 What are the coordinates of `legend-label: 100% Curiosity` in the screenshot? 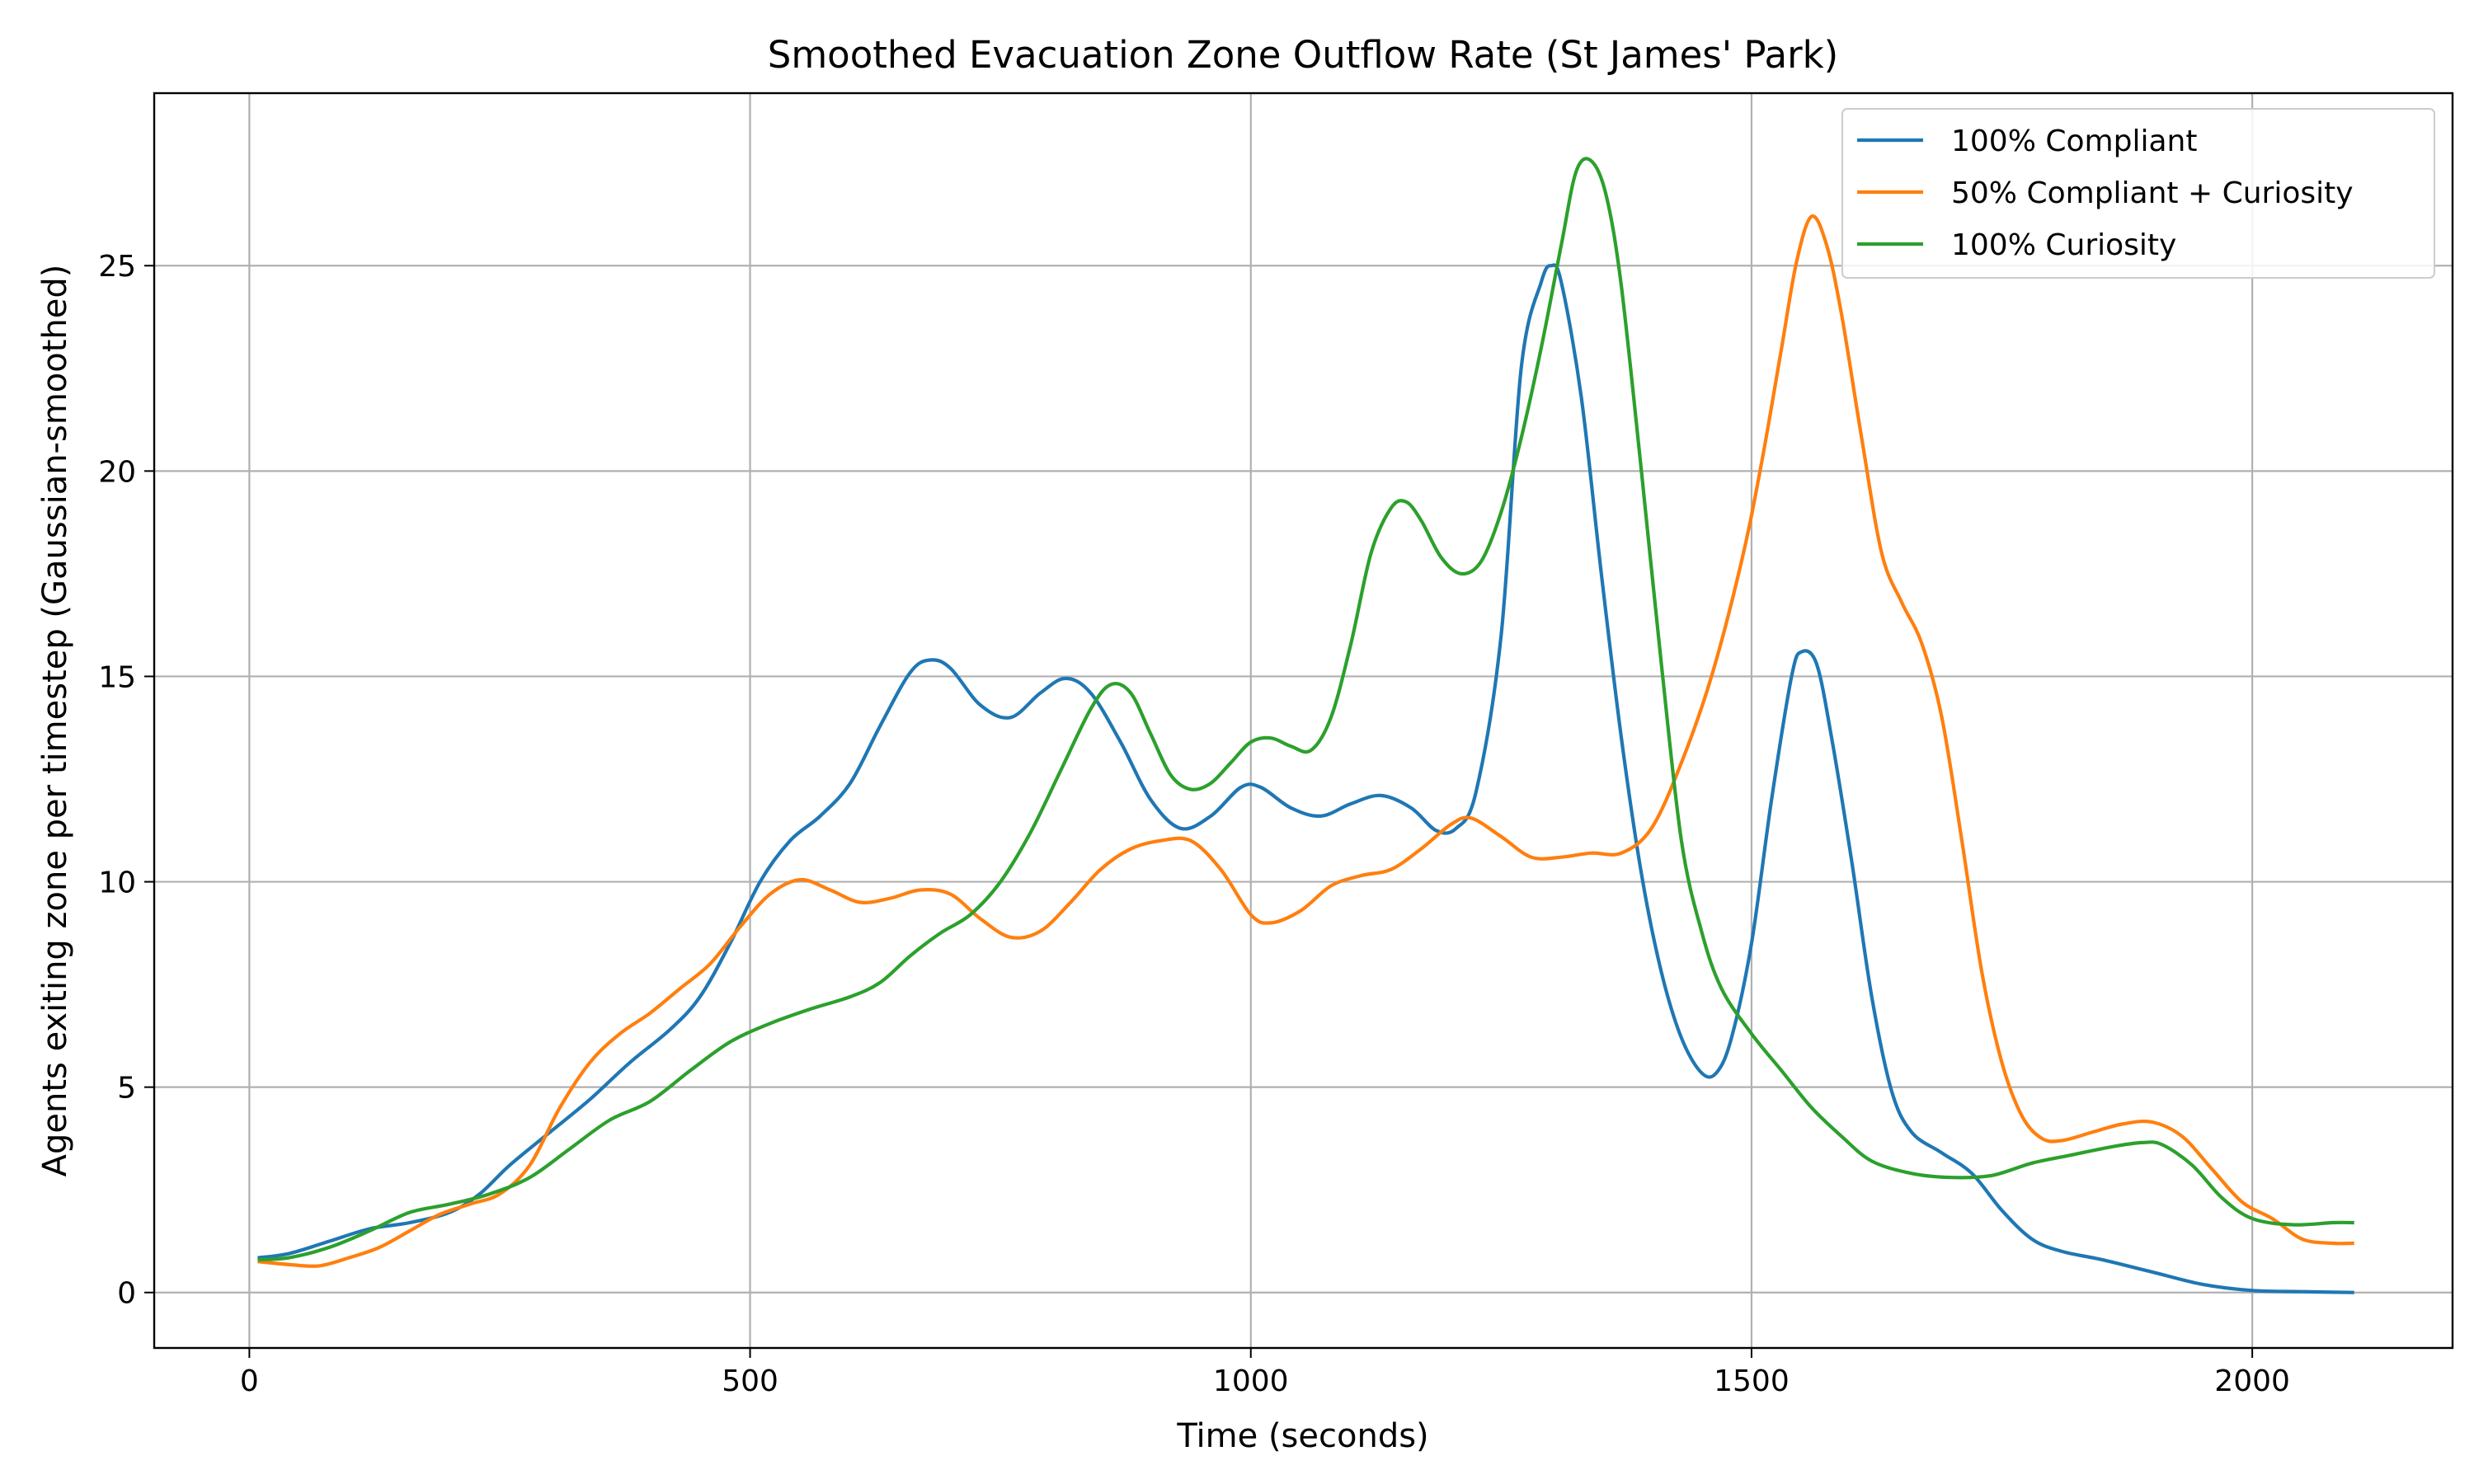 It's located at (2063, 245).